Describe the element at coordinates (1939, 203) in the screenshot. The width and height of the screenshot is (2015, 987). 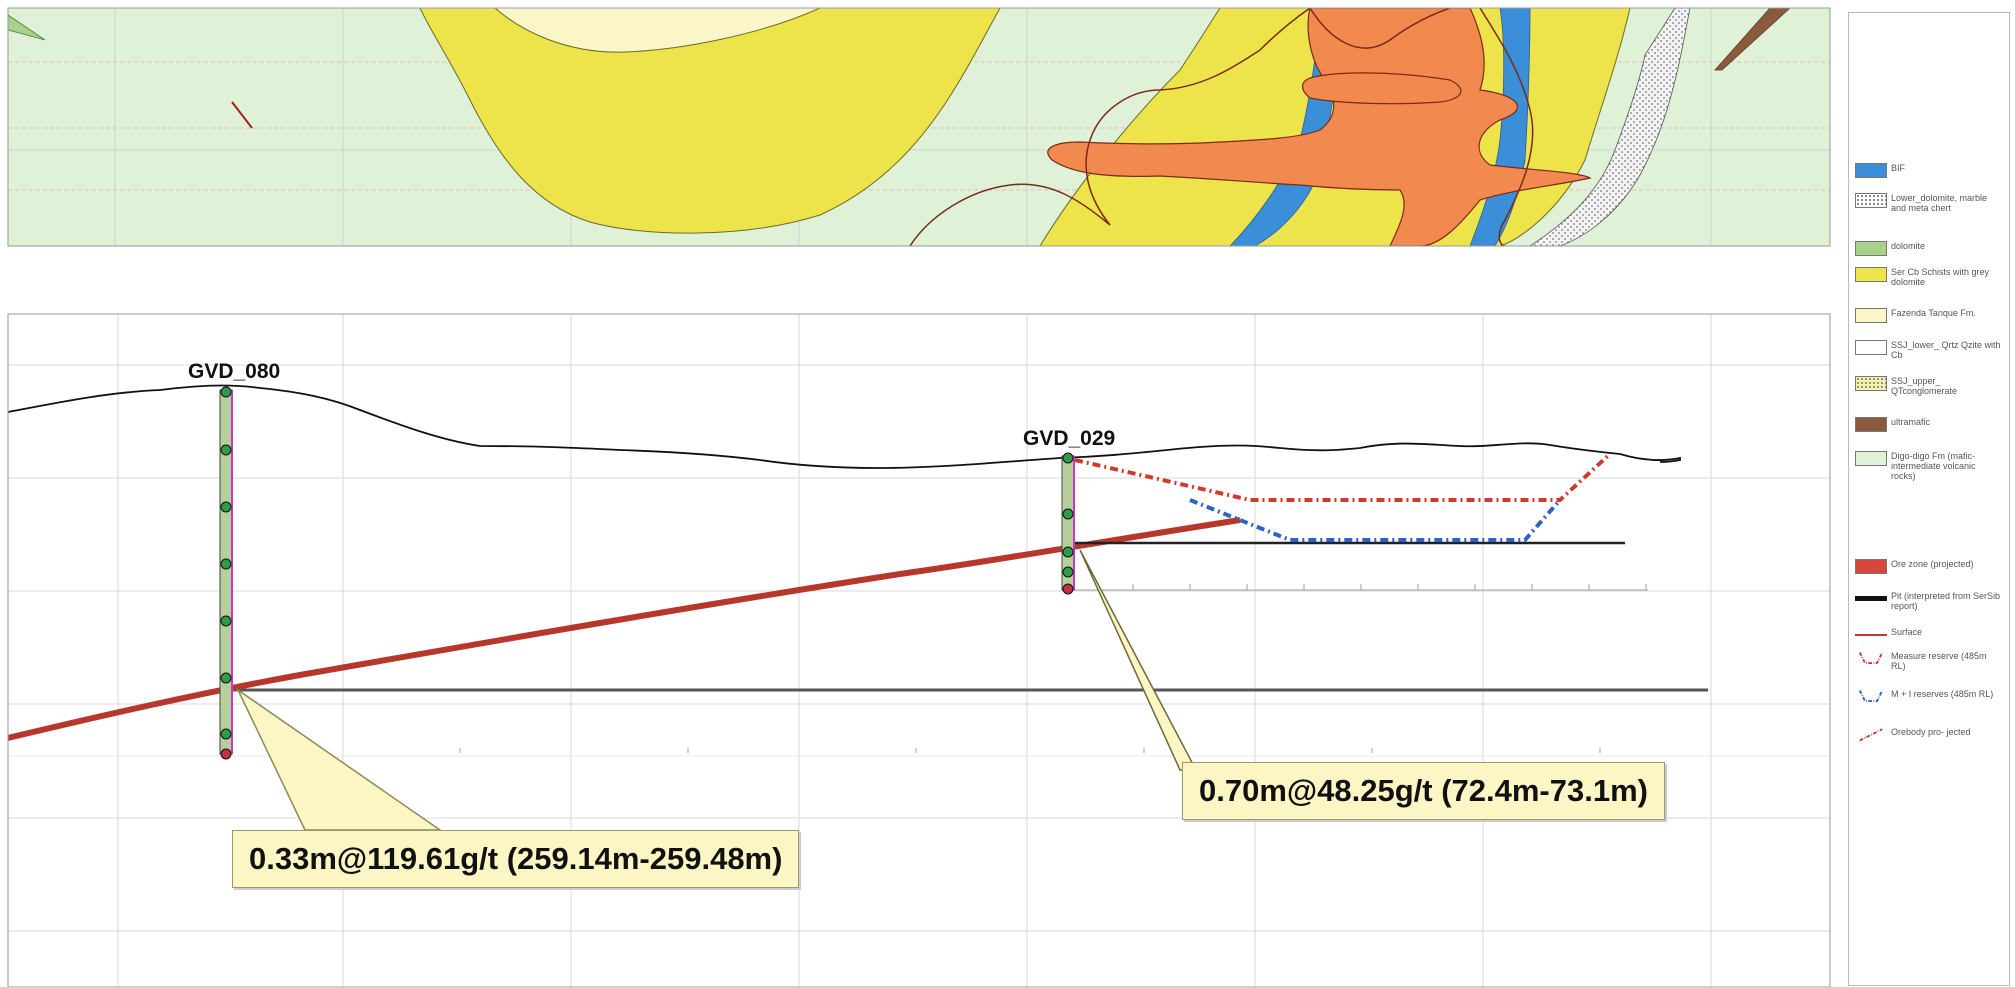
I see `legend-label-lower-dolomite: Lower_dolomite, marble and meta chert` at that location.